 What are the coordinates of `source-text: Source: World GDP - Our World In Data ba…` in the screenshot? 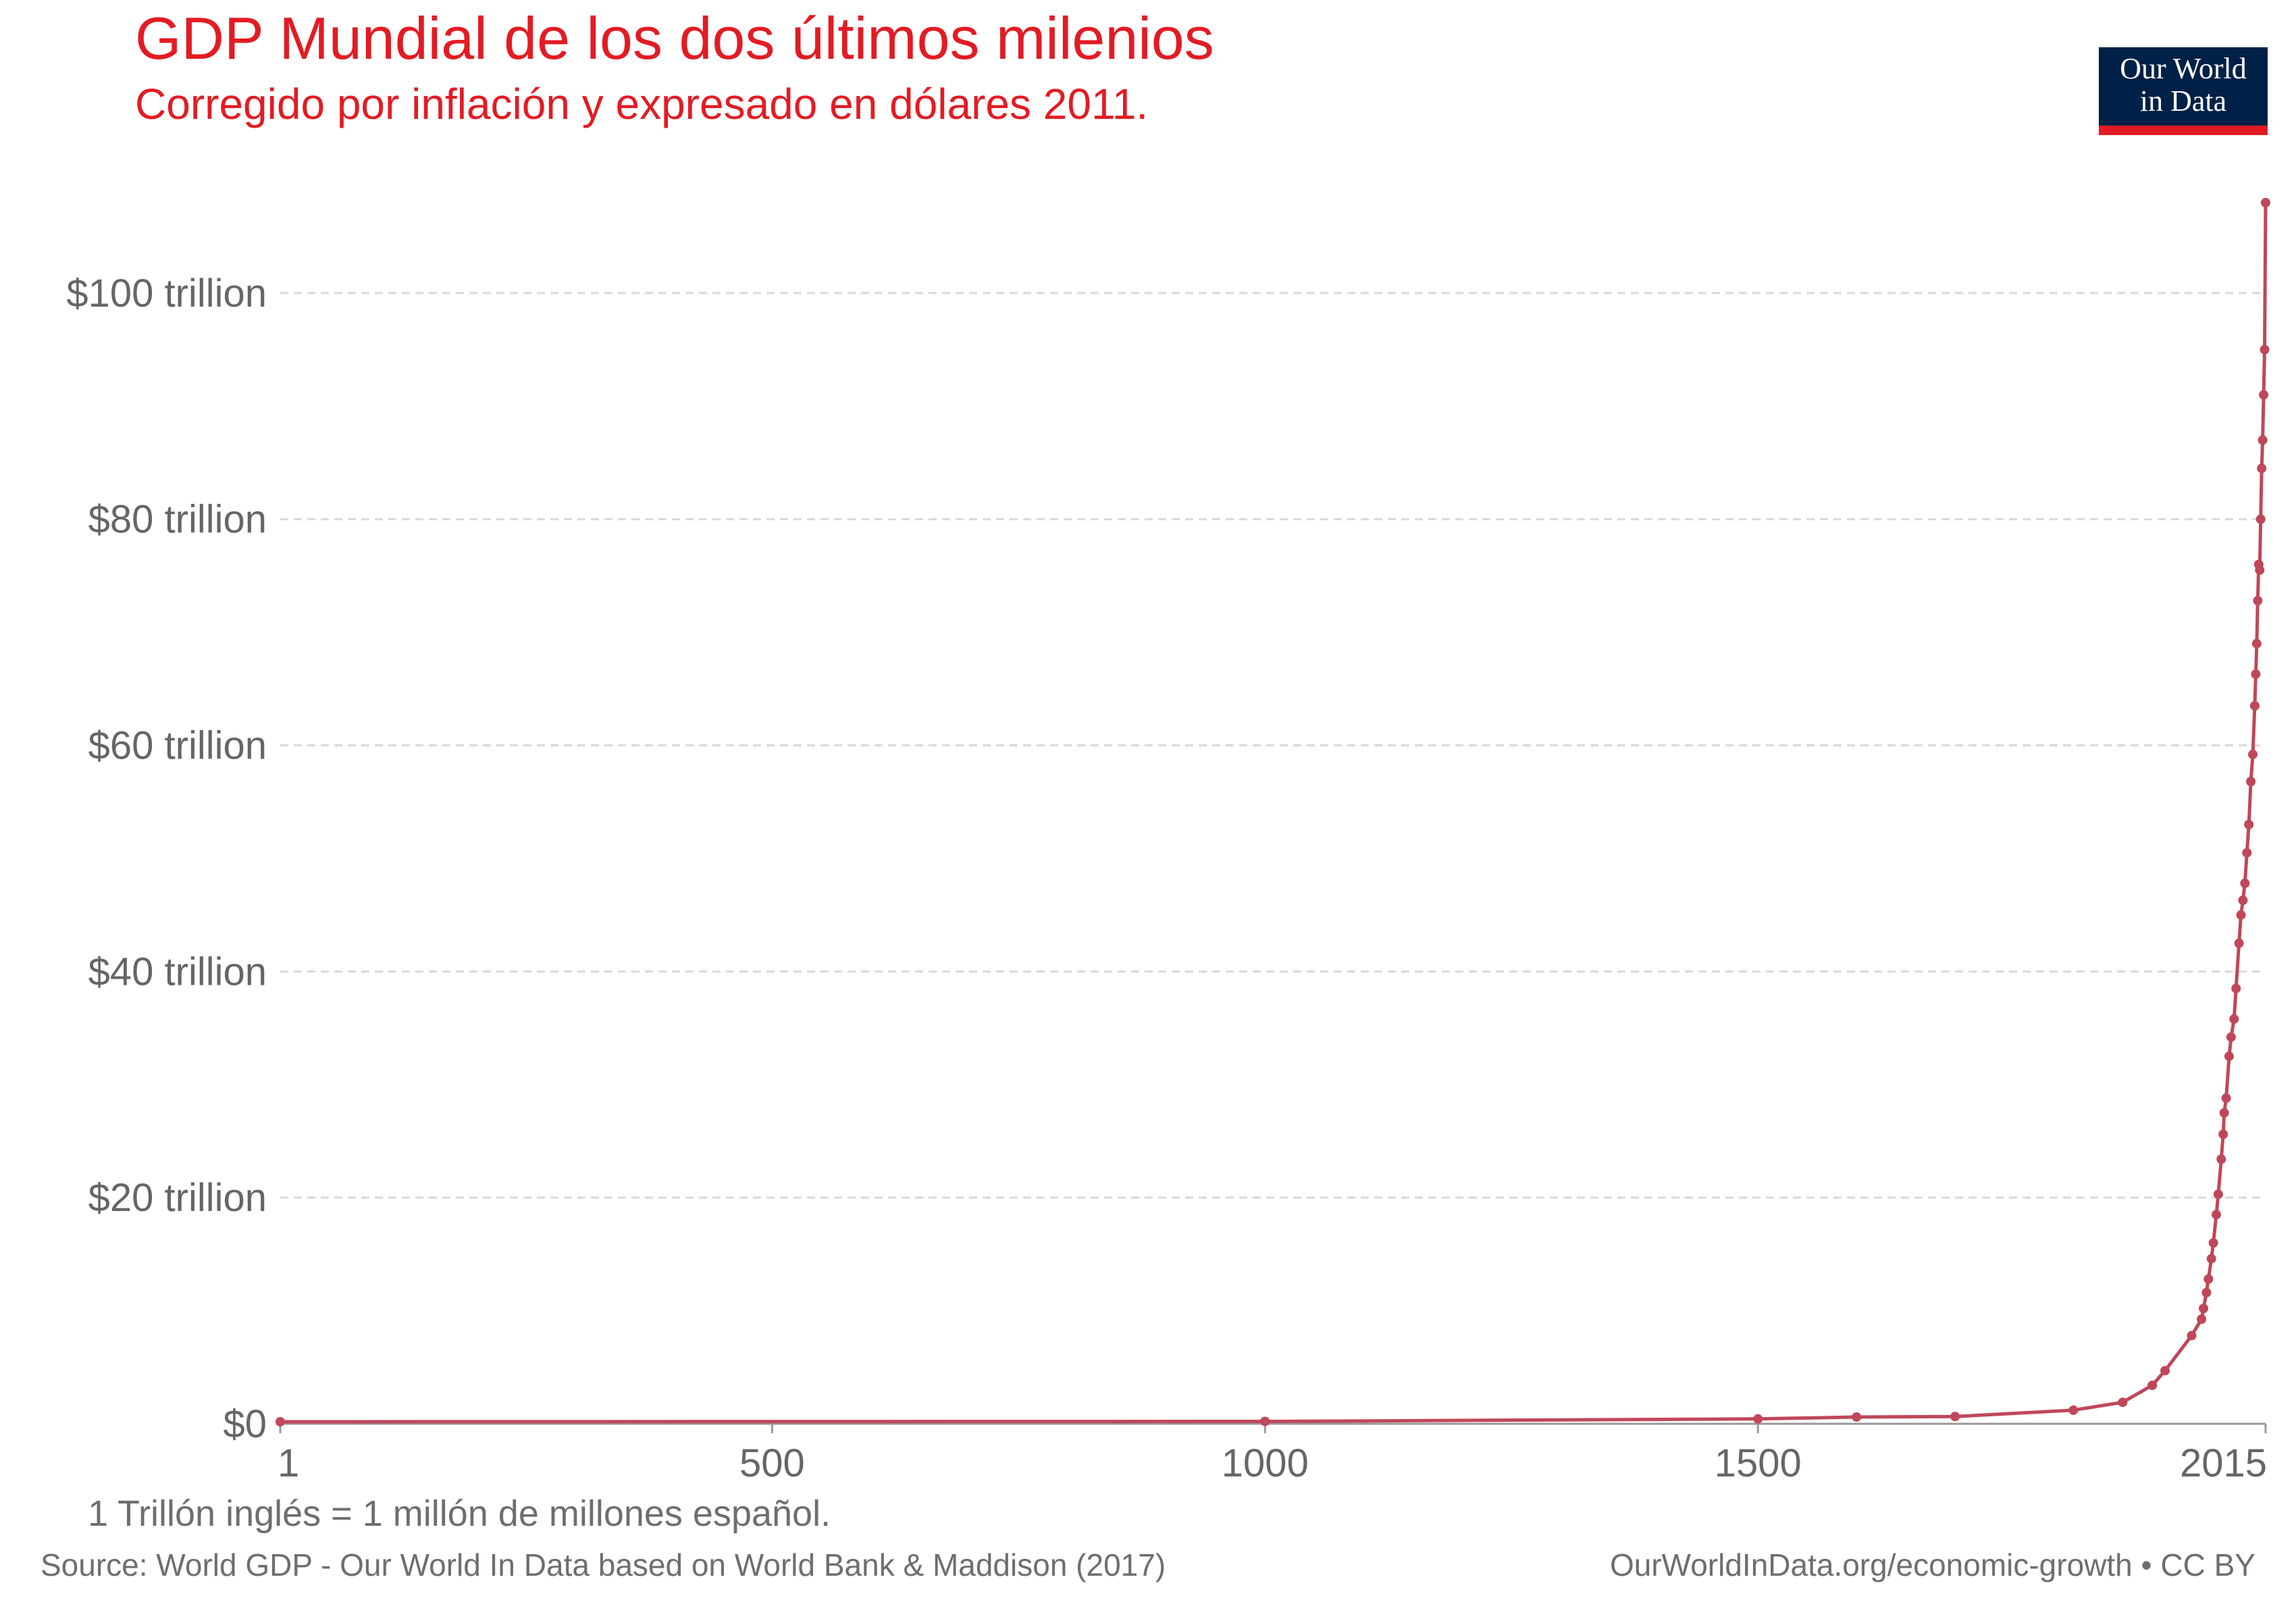 It's located at (603, 1565).